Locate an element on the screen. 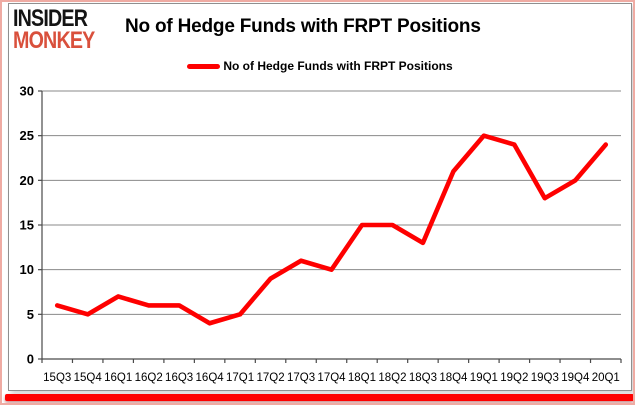 The image size is (635, 405). red-bottom-bar is located at coordinates (319, 397).